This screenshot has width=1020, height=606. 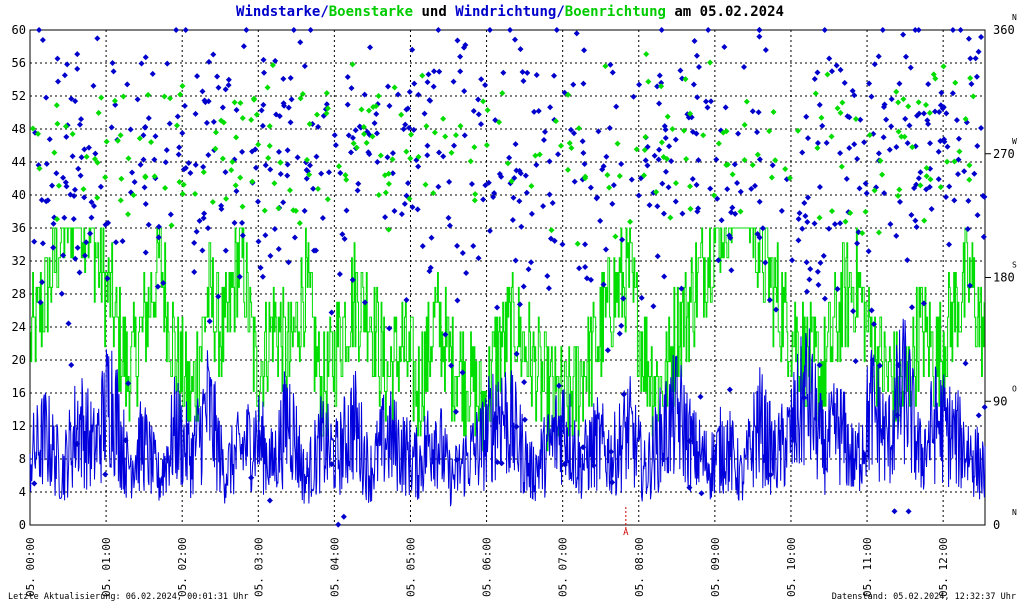 What do you see at coordinates (19, 162) in the screenshot?
I see `y-left-tick-label: 44` at bounding box center [19, 162].